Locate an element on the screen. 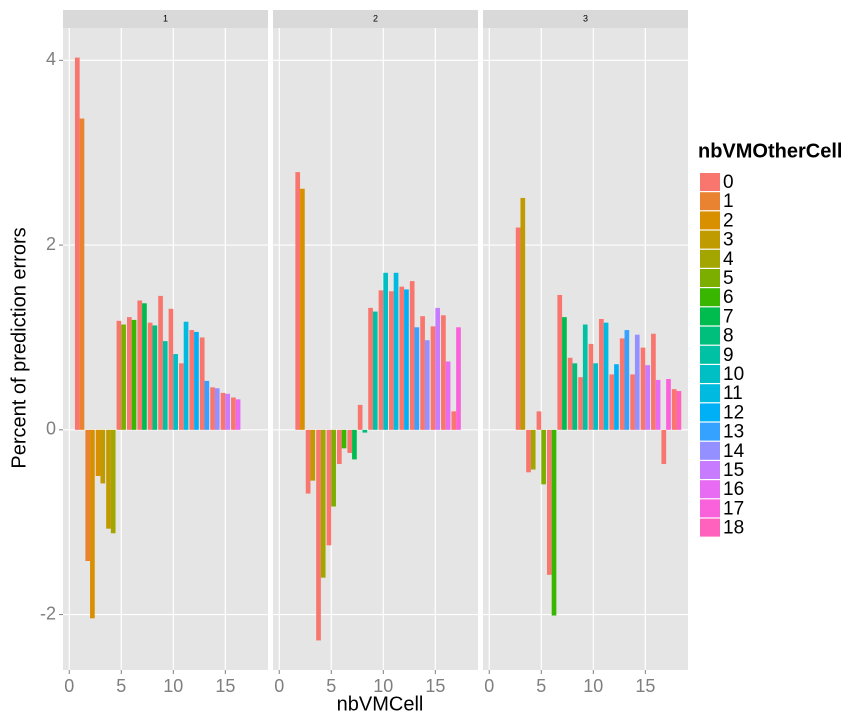 This screenshot has width=866, height=720. legend-label: 0 is located at coordinates (728, 182).